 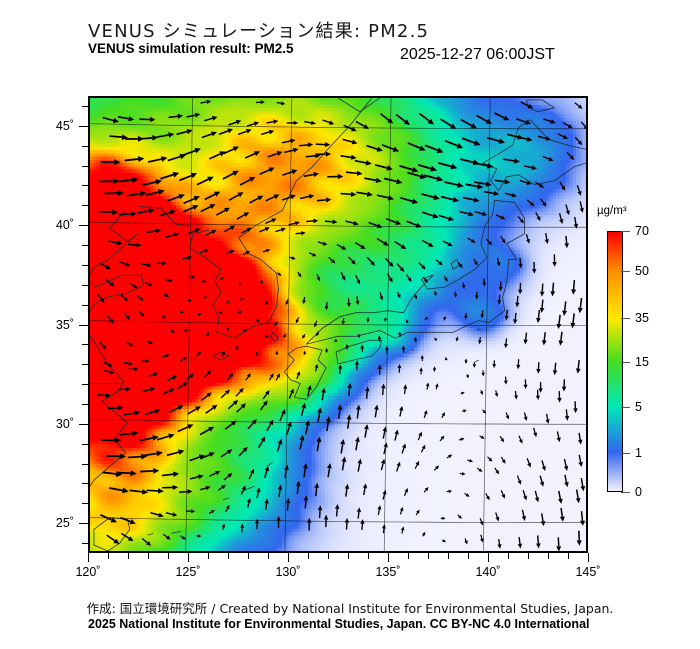 I want to click on x-axis-tick-label: 130˚, so click(x=287, y=572).